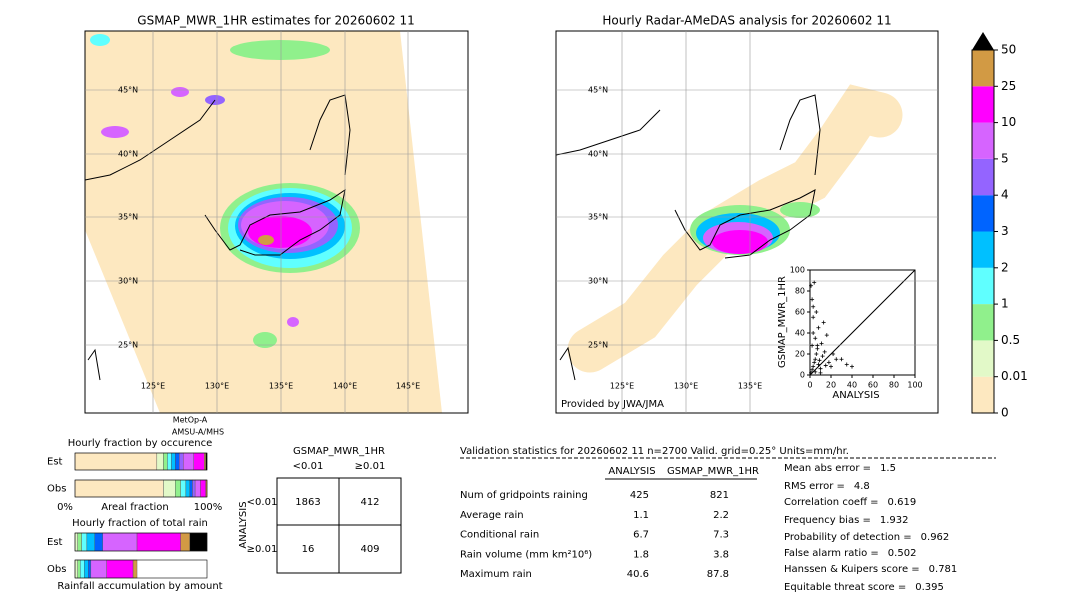  What do you see at coordinates (153, 386) in the screenshot?
I see `lon-label: 125°E` at bounding box center [153, 386].